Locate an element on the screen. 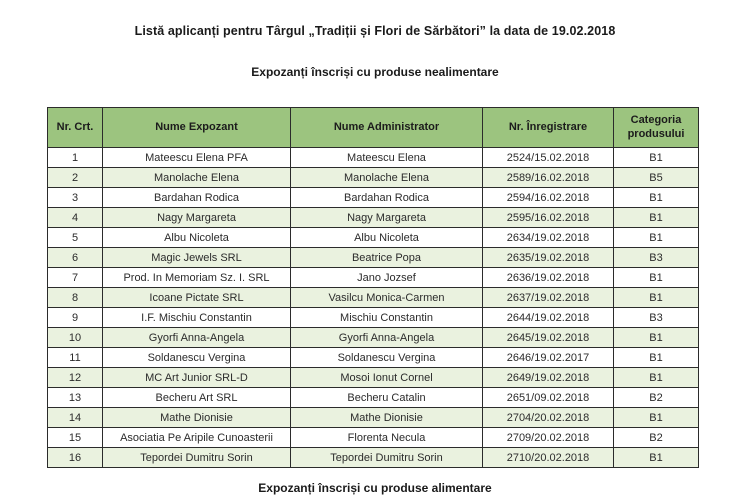  cell-nume-administrator: Mosoi Ionut Cornel is located at coordinates (386, 377).